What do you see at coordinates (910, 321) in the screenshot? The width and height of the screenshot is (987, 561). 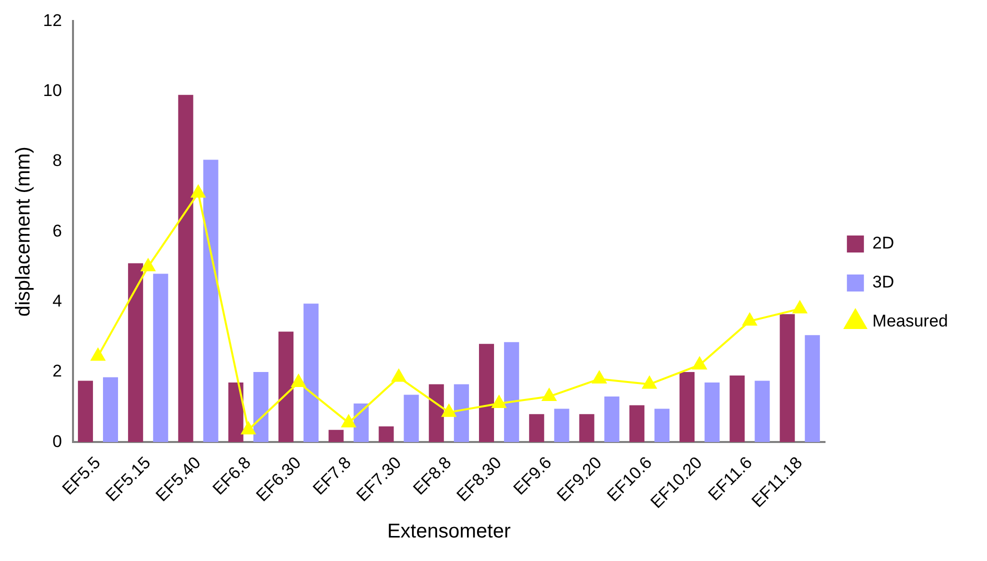 I see `legend-label: Measured` at bounding box center [910, 321].